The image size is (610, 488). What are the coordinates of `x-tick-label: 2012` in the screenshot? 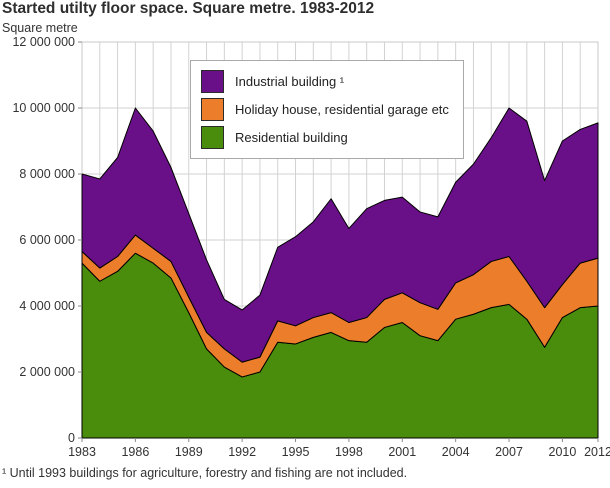 It's located at (597, 452).